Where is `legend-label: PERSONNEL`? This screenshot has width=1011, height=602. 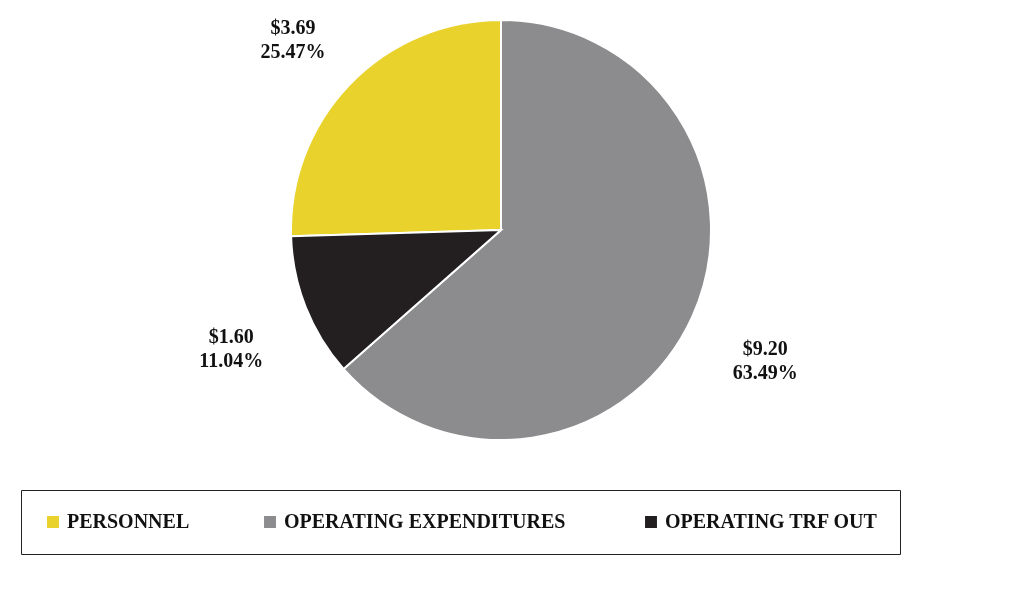 legend-label: PERSONNEL is located at coordinates (128, 521).